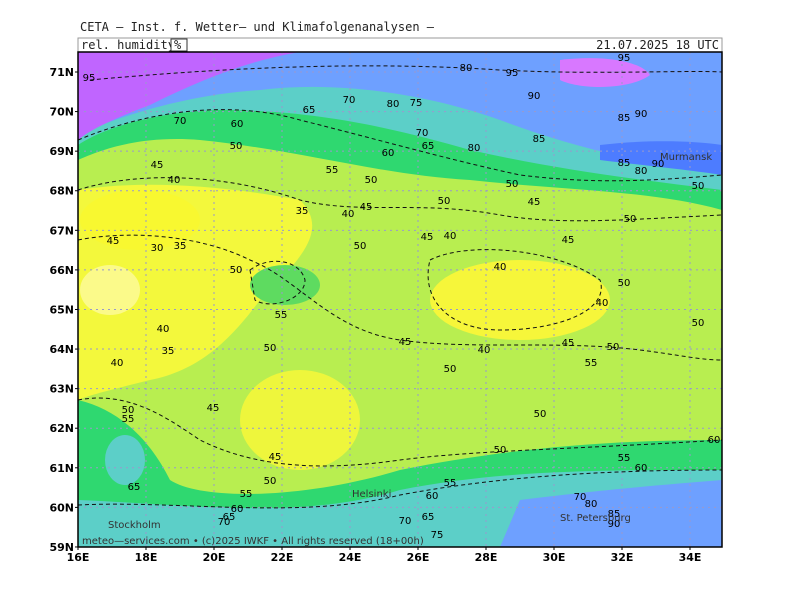 The width and height of the screenshot is (800, 600). What do you see at coordinates (622, 557) in the screenshot?
I see `lon-label: 32E` at bounding box center [622, 557].